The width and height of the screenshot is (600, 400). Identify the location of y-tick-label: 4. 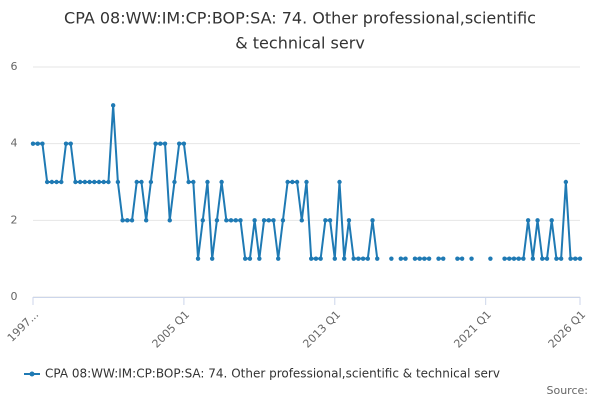
(14, 143).